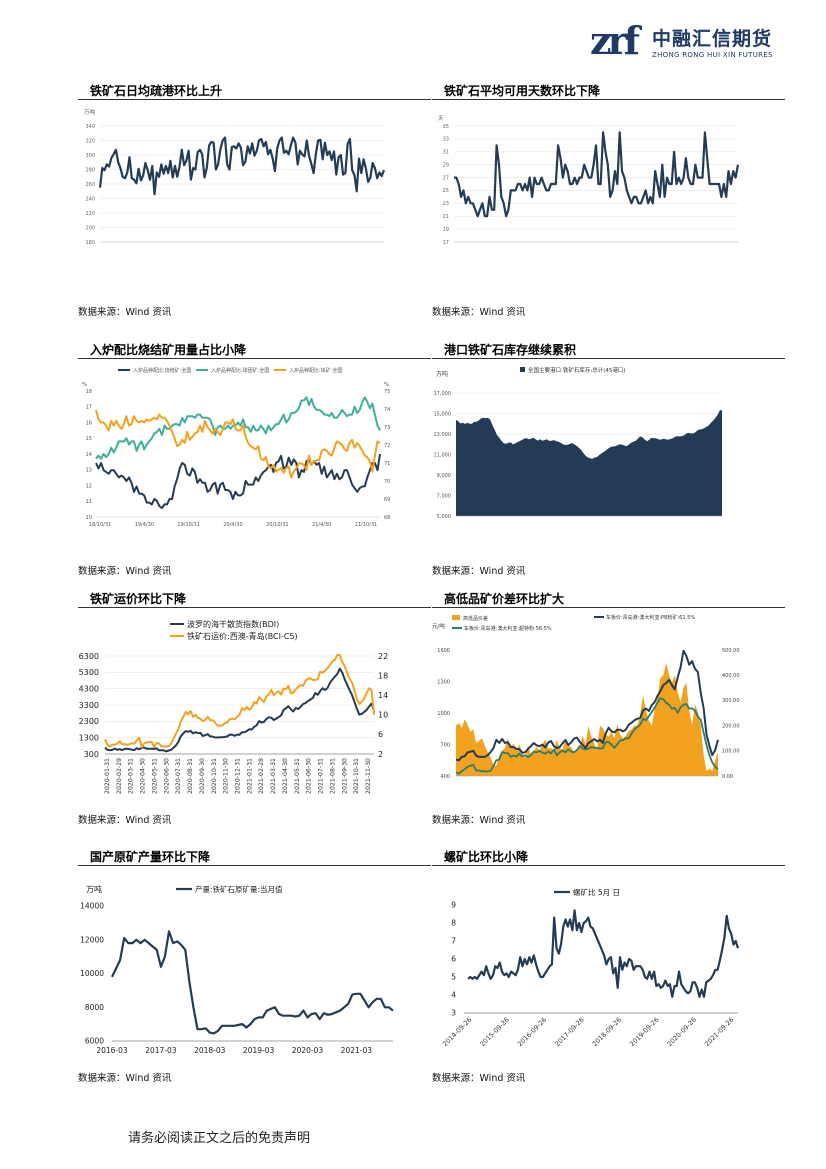  Describe the element at coordinates (89, 705) in the screenshot. I see `y-tick-label-left: 3300` at that location.